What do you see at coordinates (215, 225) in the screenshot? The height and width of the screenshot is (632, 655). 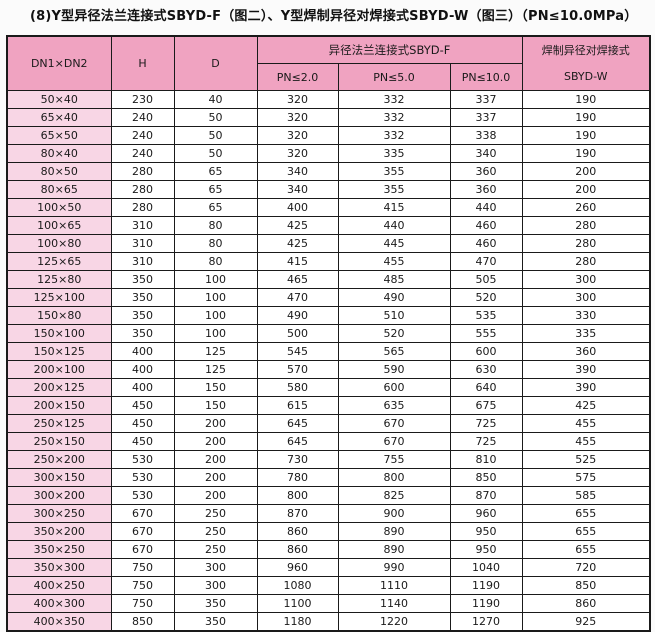 I see `value-cell: 80` at bounding box center [215, 225].